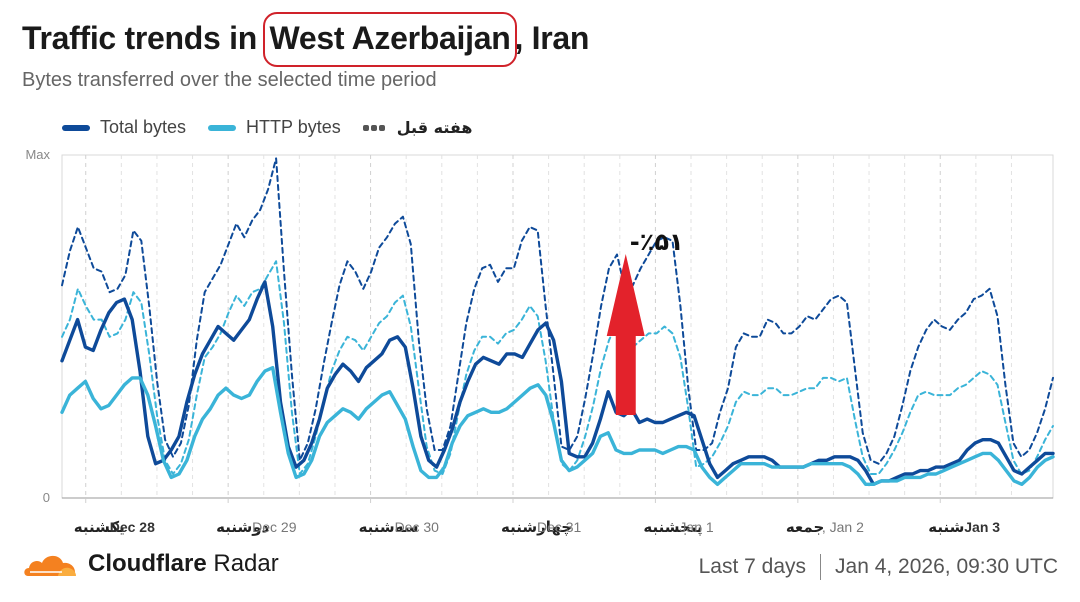 This screenshot has height=602, width=1080. I want to click on legend-item-previous-week: هفته قبل, so click(417, 127).